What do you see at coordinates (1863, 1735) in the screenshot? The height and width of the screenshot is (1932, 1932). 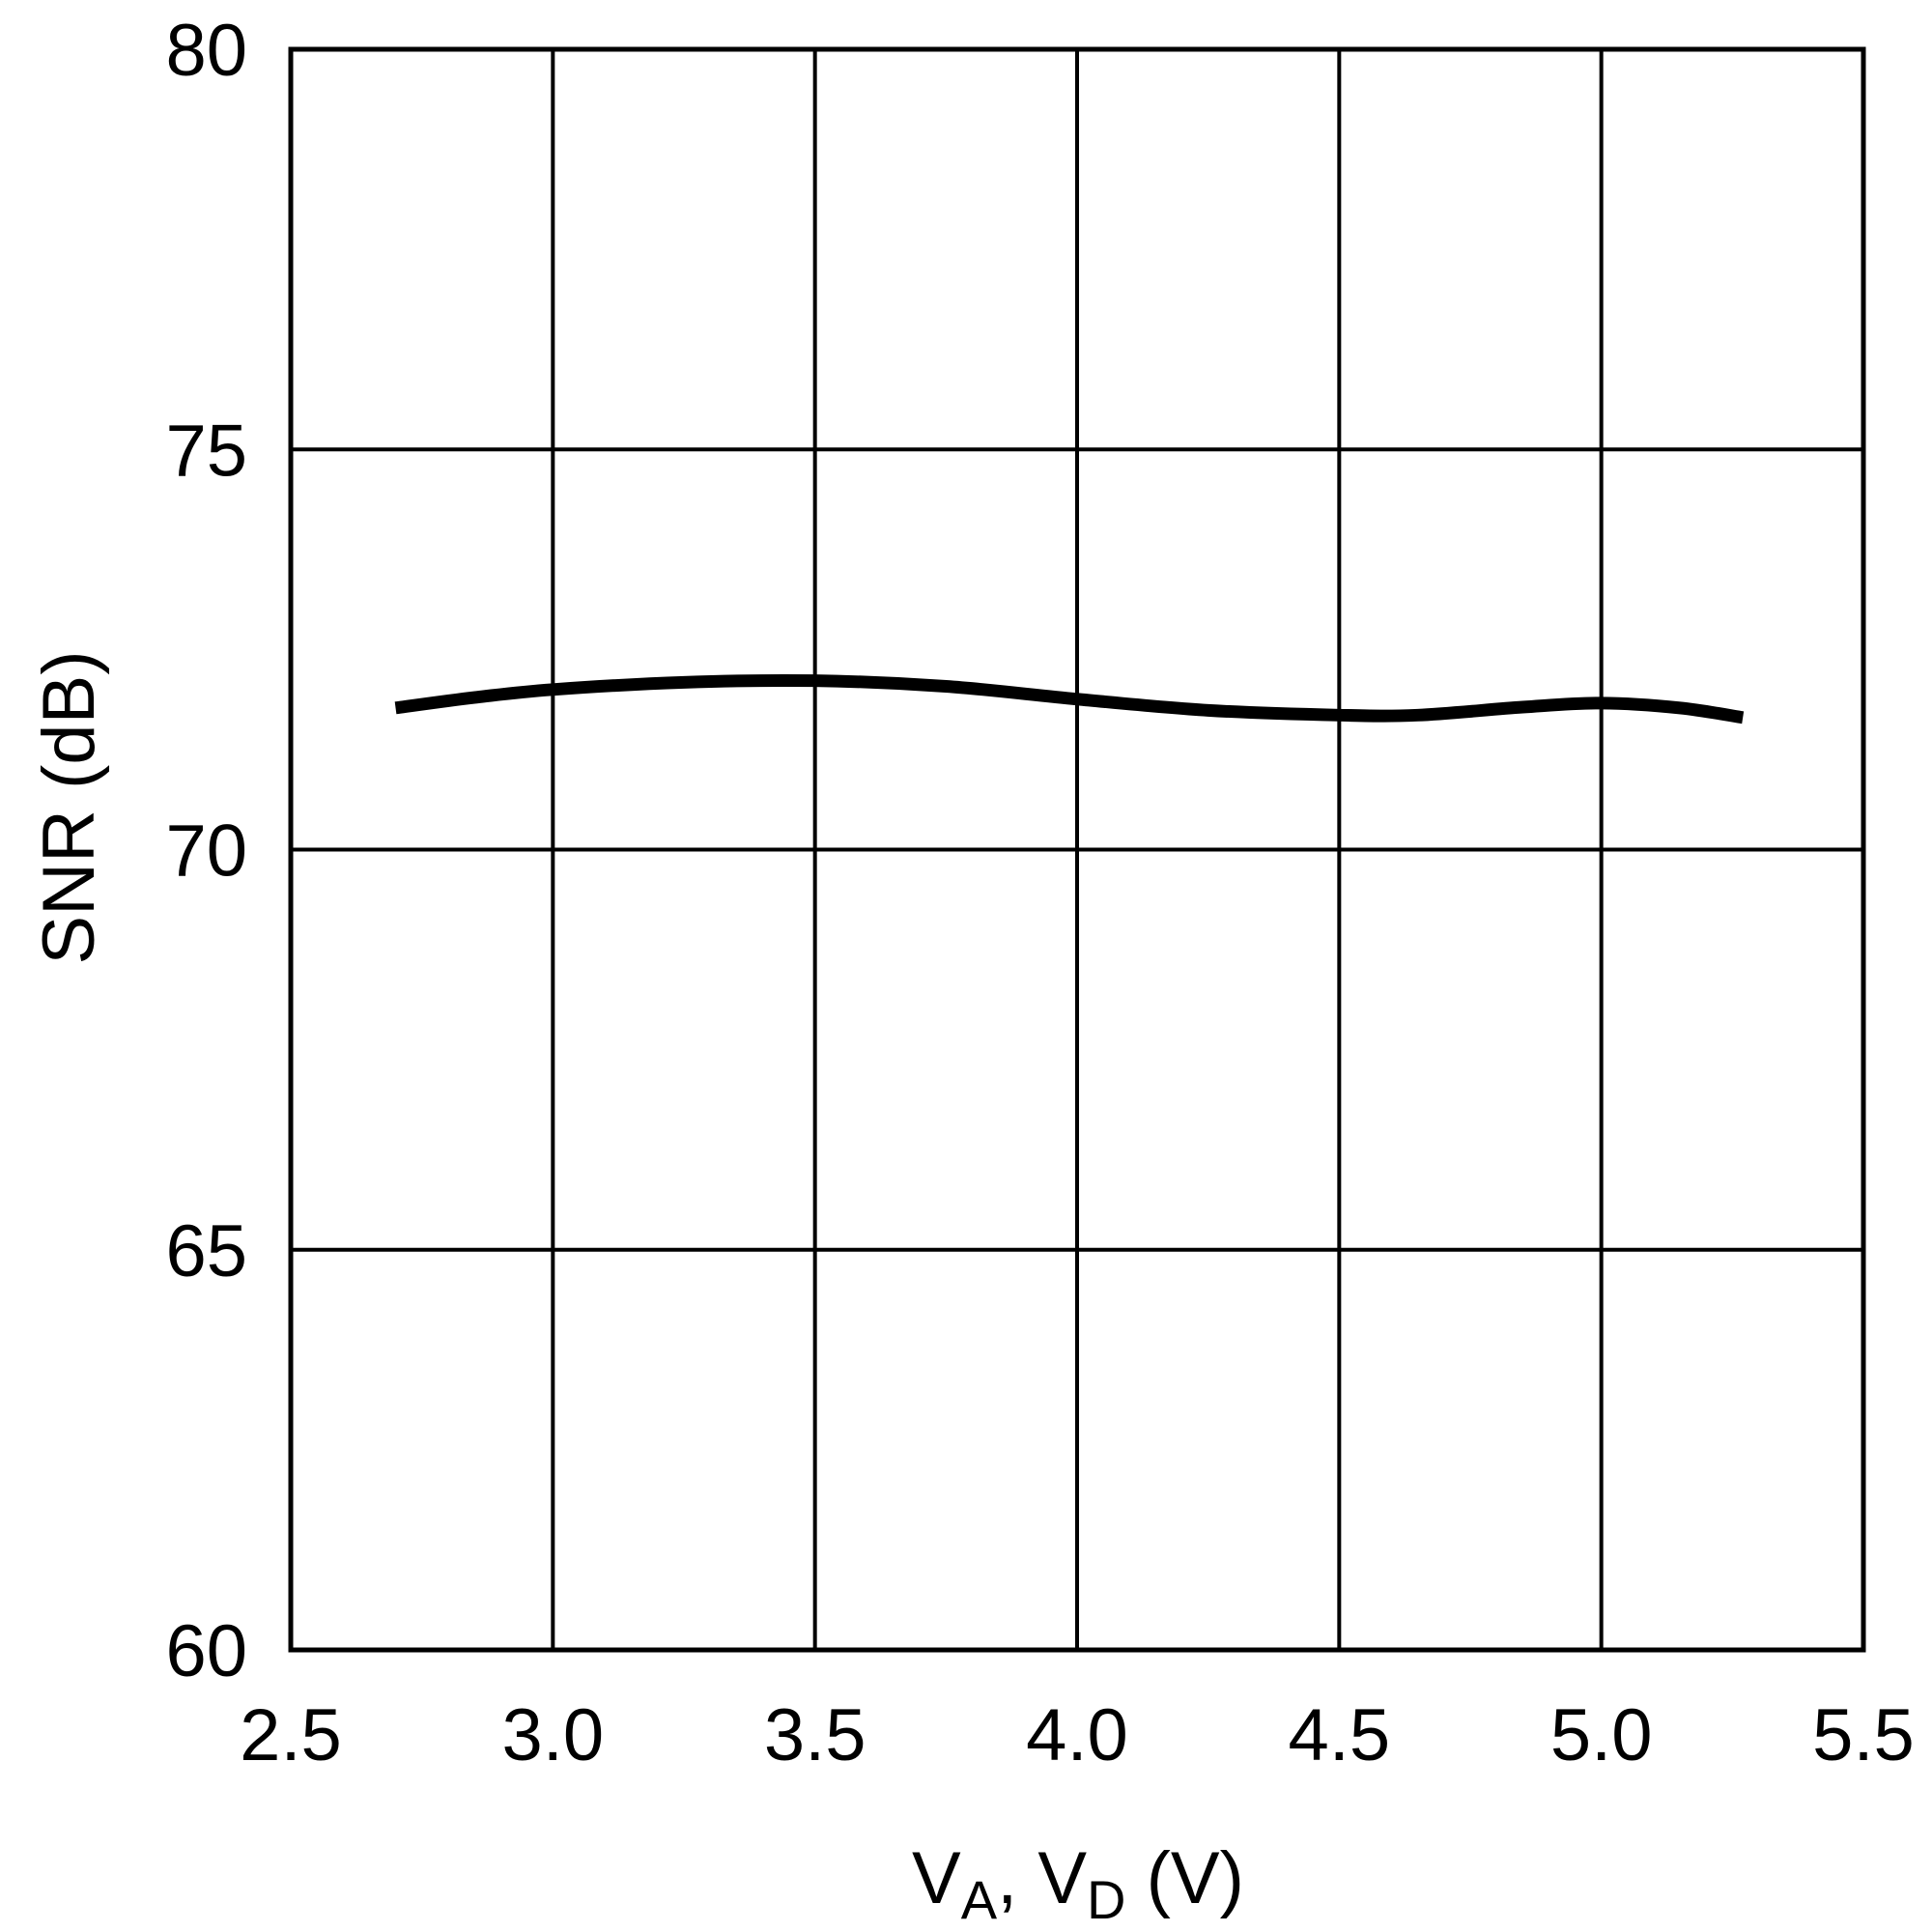 I see `x-tick-label: 5.5` at bounding box center [1863, 1735].